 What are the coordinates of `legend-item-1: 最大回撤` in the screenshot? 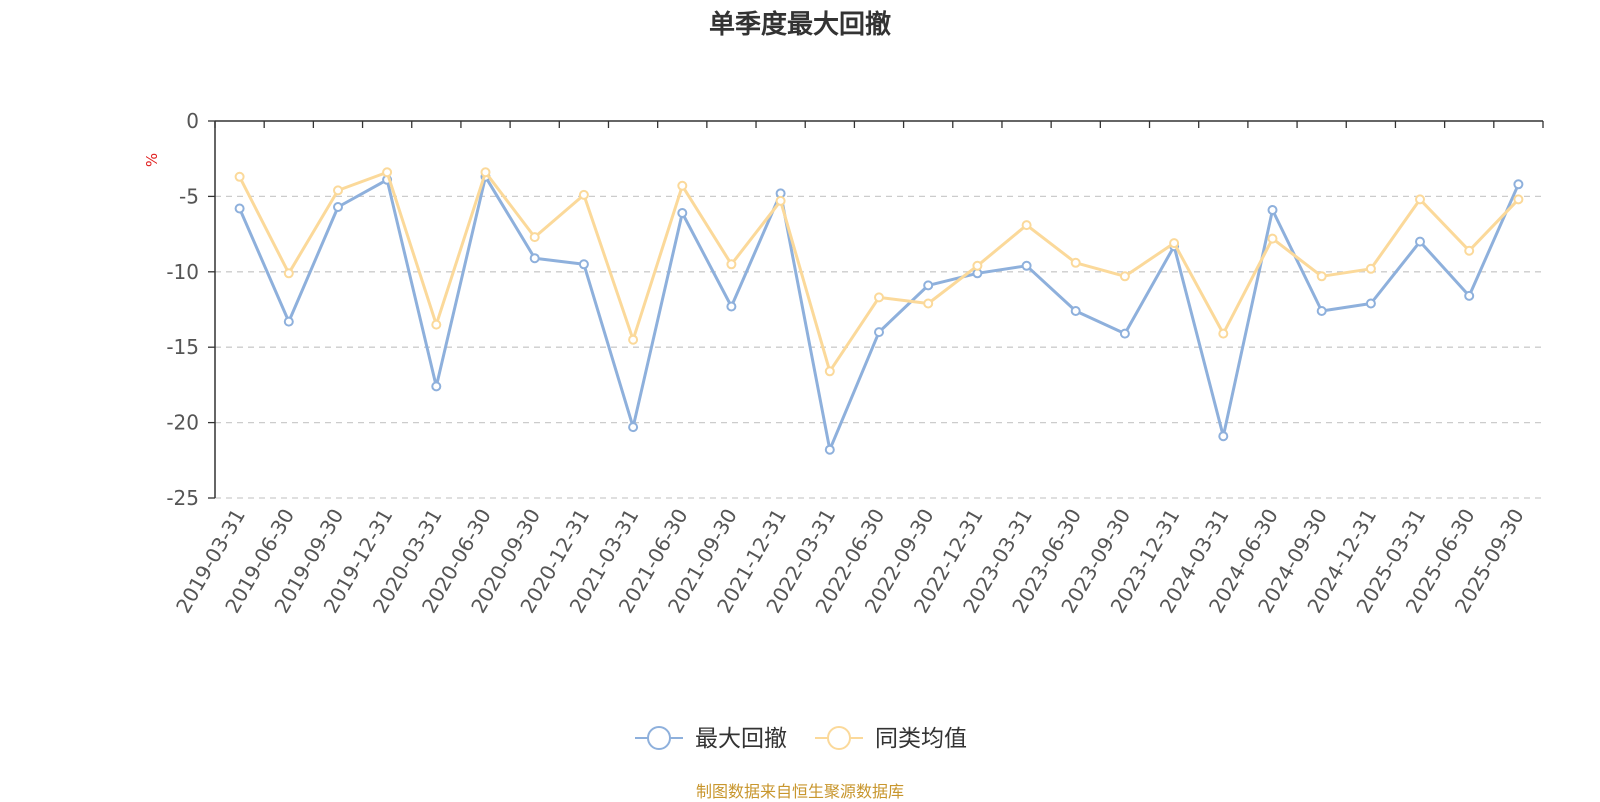 It's located at (711, 739).